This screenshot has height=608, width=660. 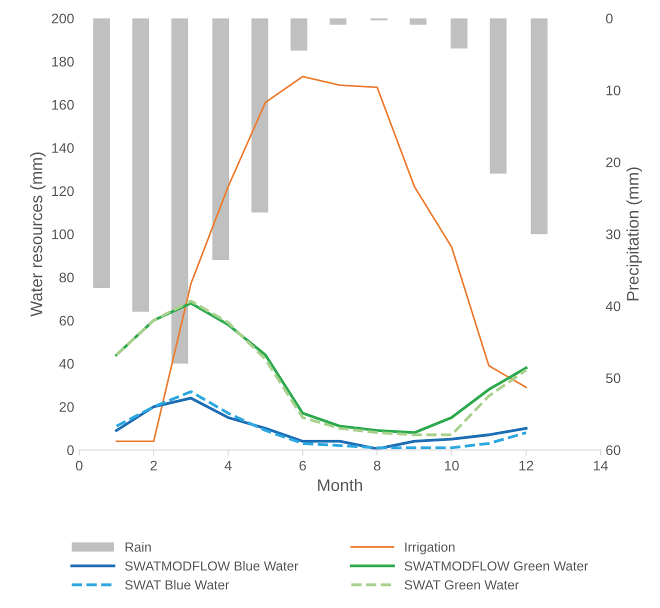 I want to click on y2-axis-title: Precipitation (mm), so click(x=634, y=234).